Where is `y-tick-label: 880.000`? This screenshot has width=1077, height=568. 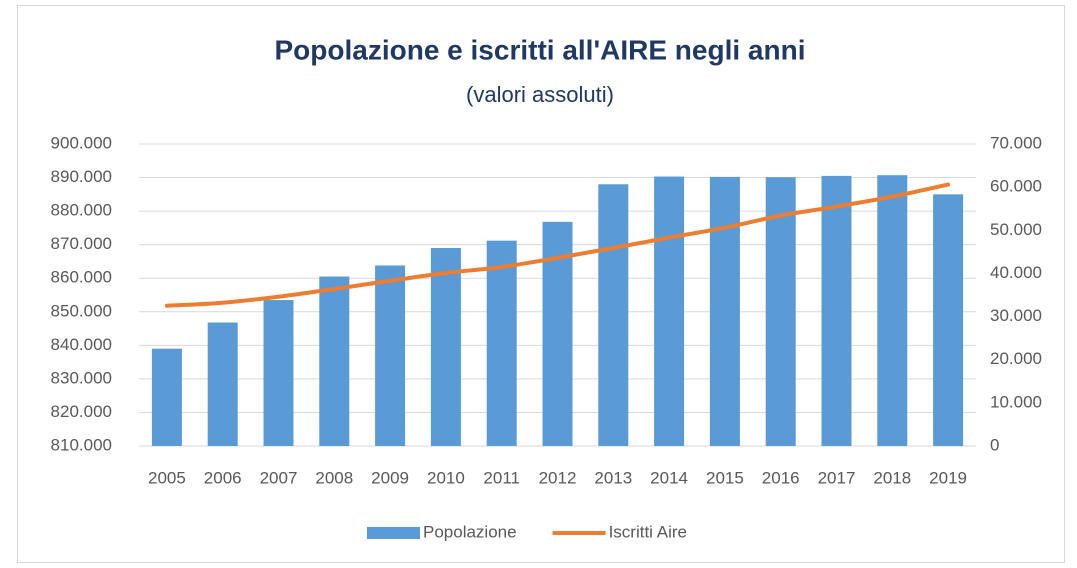
y-tick-label: 880.000 is located at coordinates (81, 210).